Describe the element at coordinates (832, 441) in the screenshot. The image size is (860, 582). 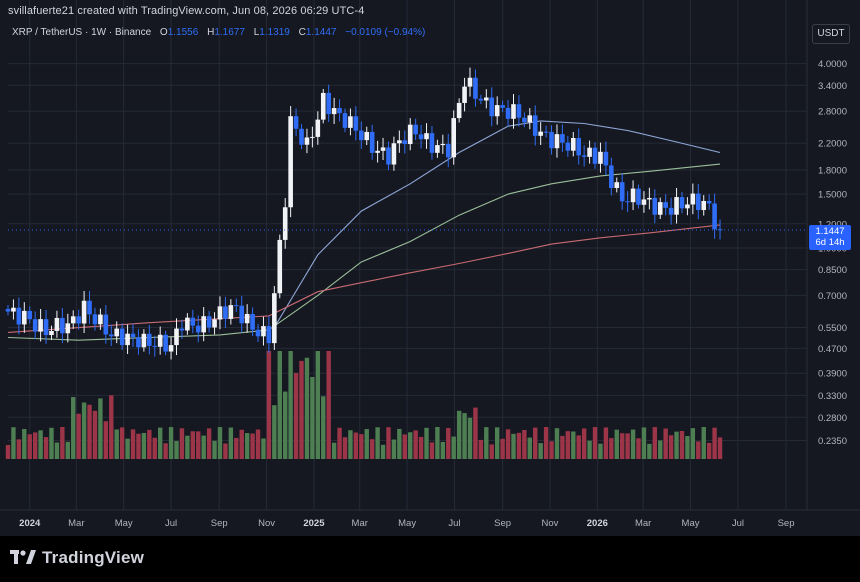
I see `y-tick-label: 0.2350` at that location.